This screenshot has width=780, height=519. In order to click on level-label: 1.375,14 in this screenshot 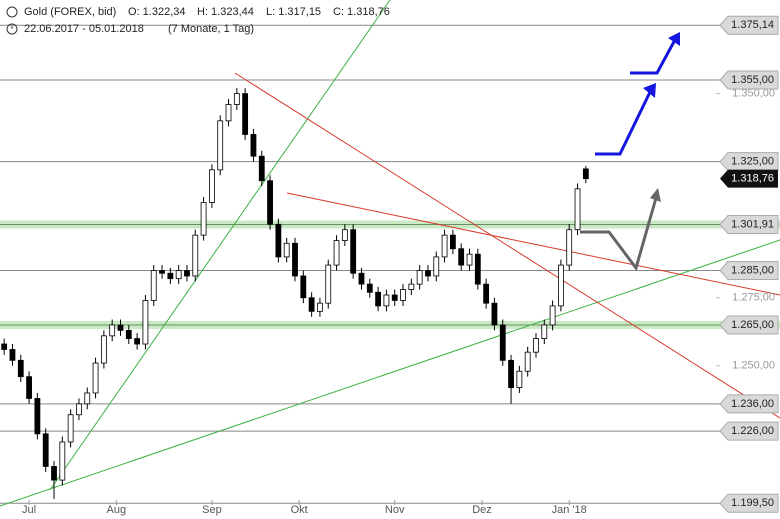, I will do `click(752, 25)`.